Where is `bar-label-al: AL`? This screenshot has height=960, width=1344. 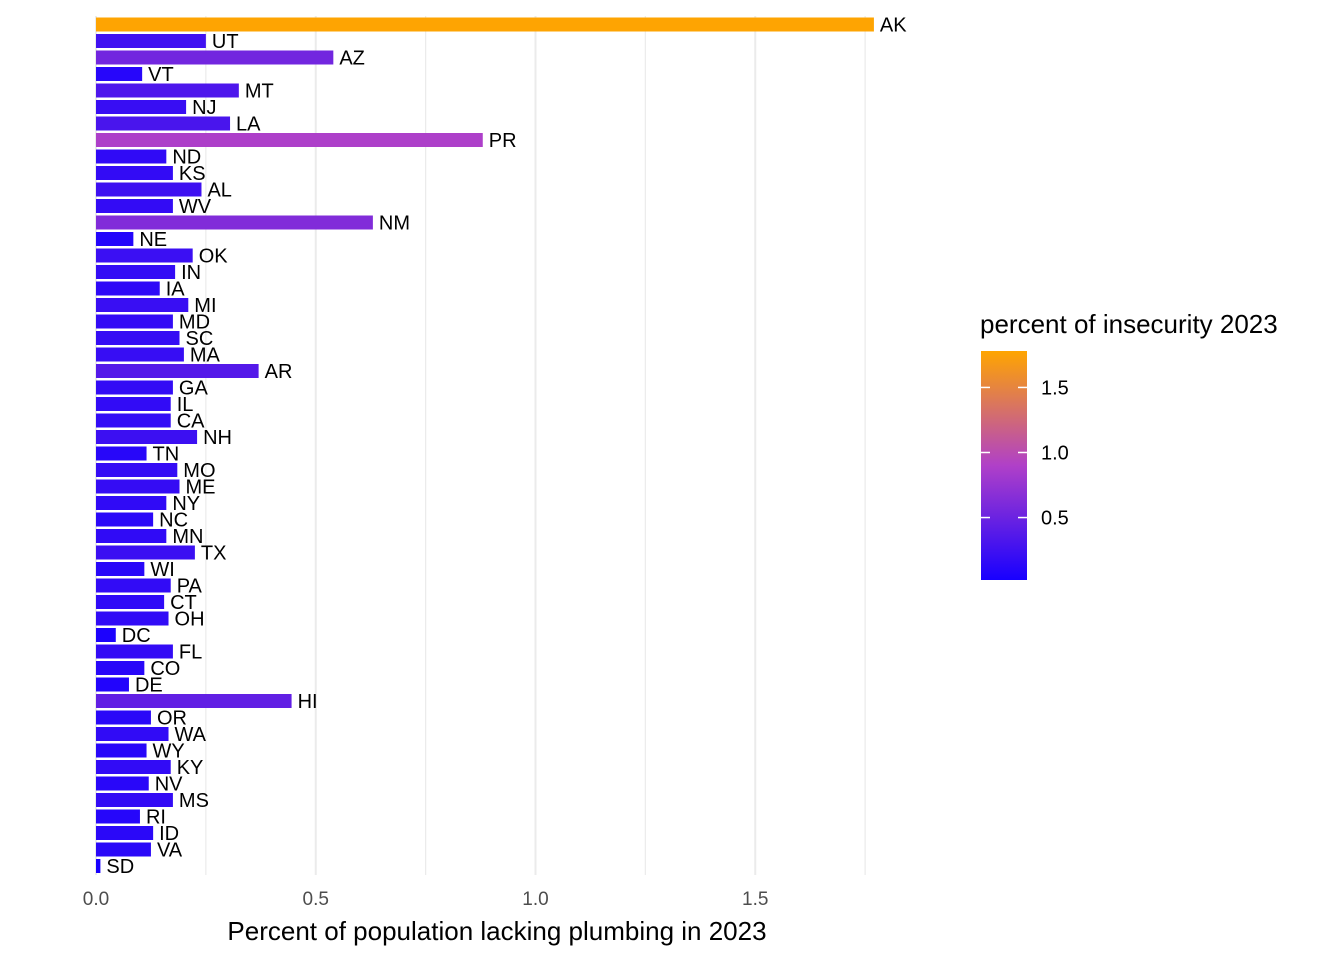 bar-label-al: AL is located at coordinates (219, 191).